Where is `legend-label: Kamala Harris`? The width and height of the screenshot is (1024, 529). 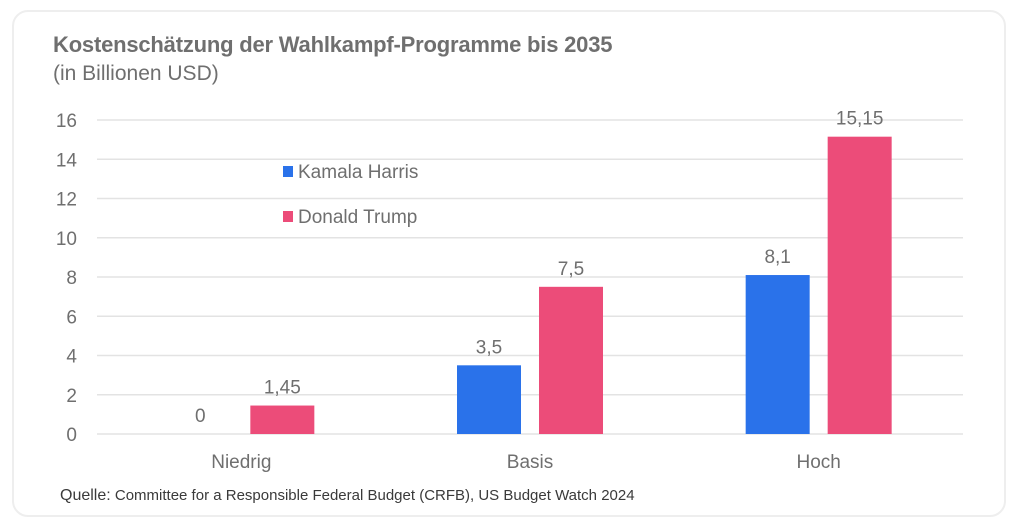 legend-label: Kamala Harris is located at coordinates (358, 172).